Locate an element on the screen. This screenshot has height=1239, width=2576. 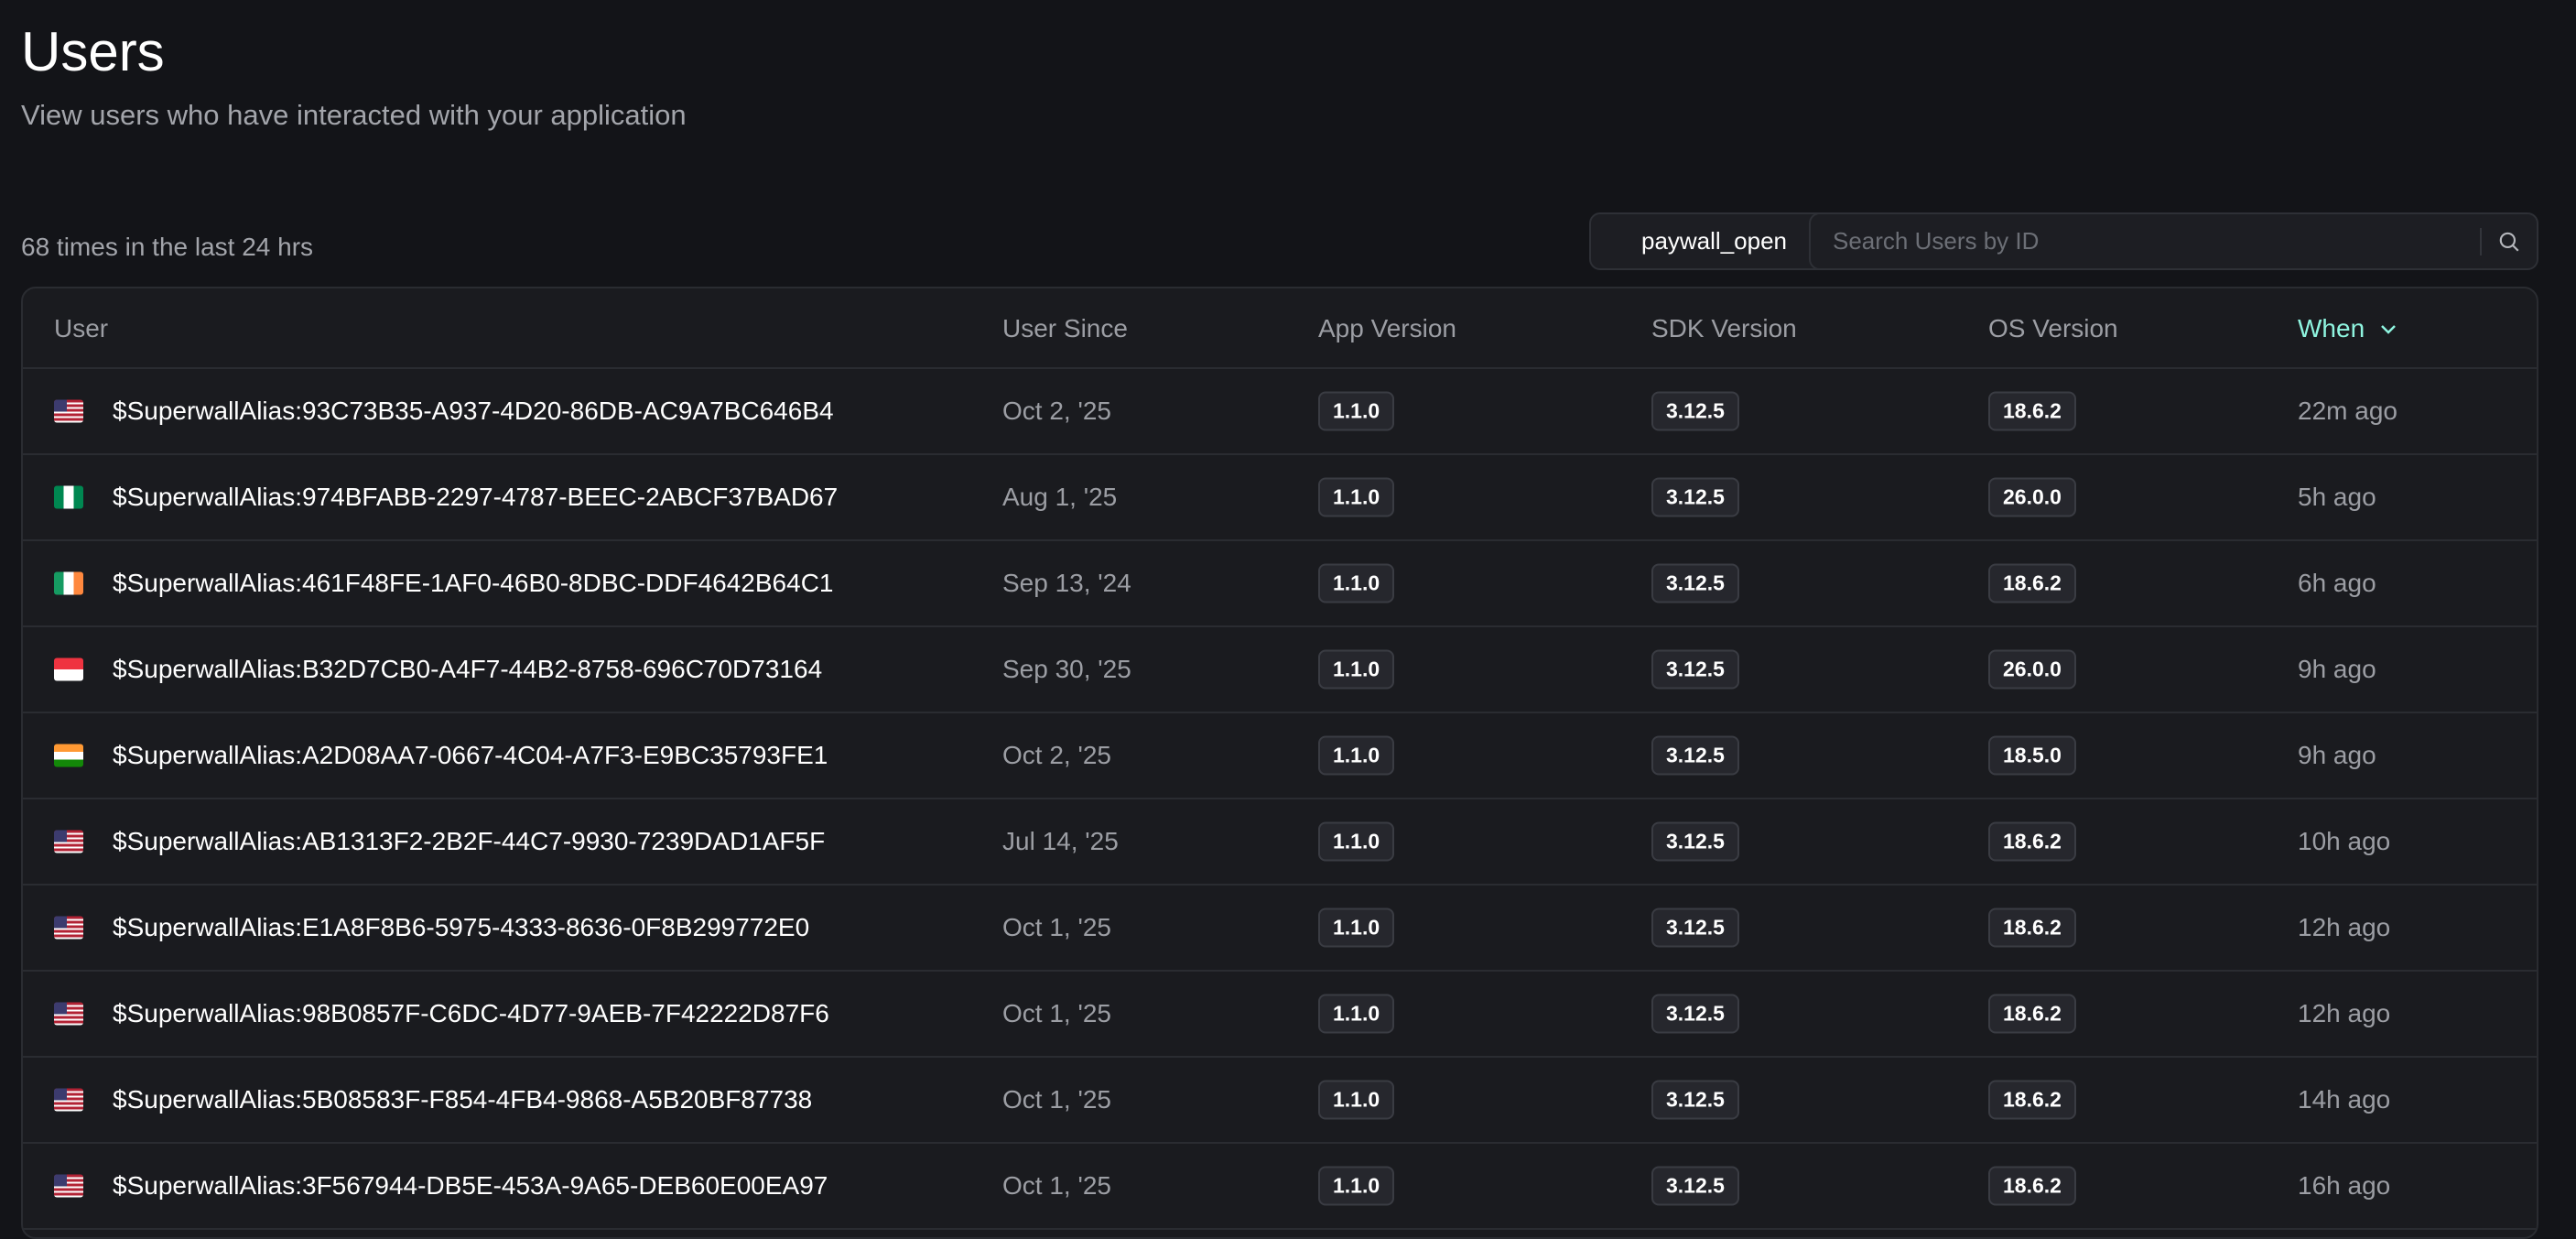
column-when-label: When is located at coordinates (2331, 328).